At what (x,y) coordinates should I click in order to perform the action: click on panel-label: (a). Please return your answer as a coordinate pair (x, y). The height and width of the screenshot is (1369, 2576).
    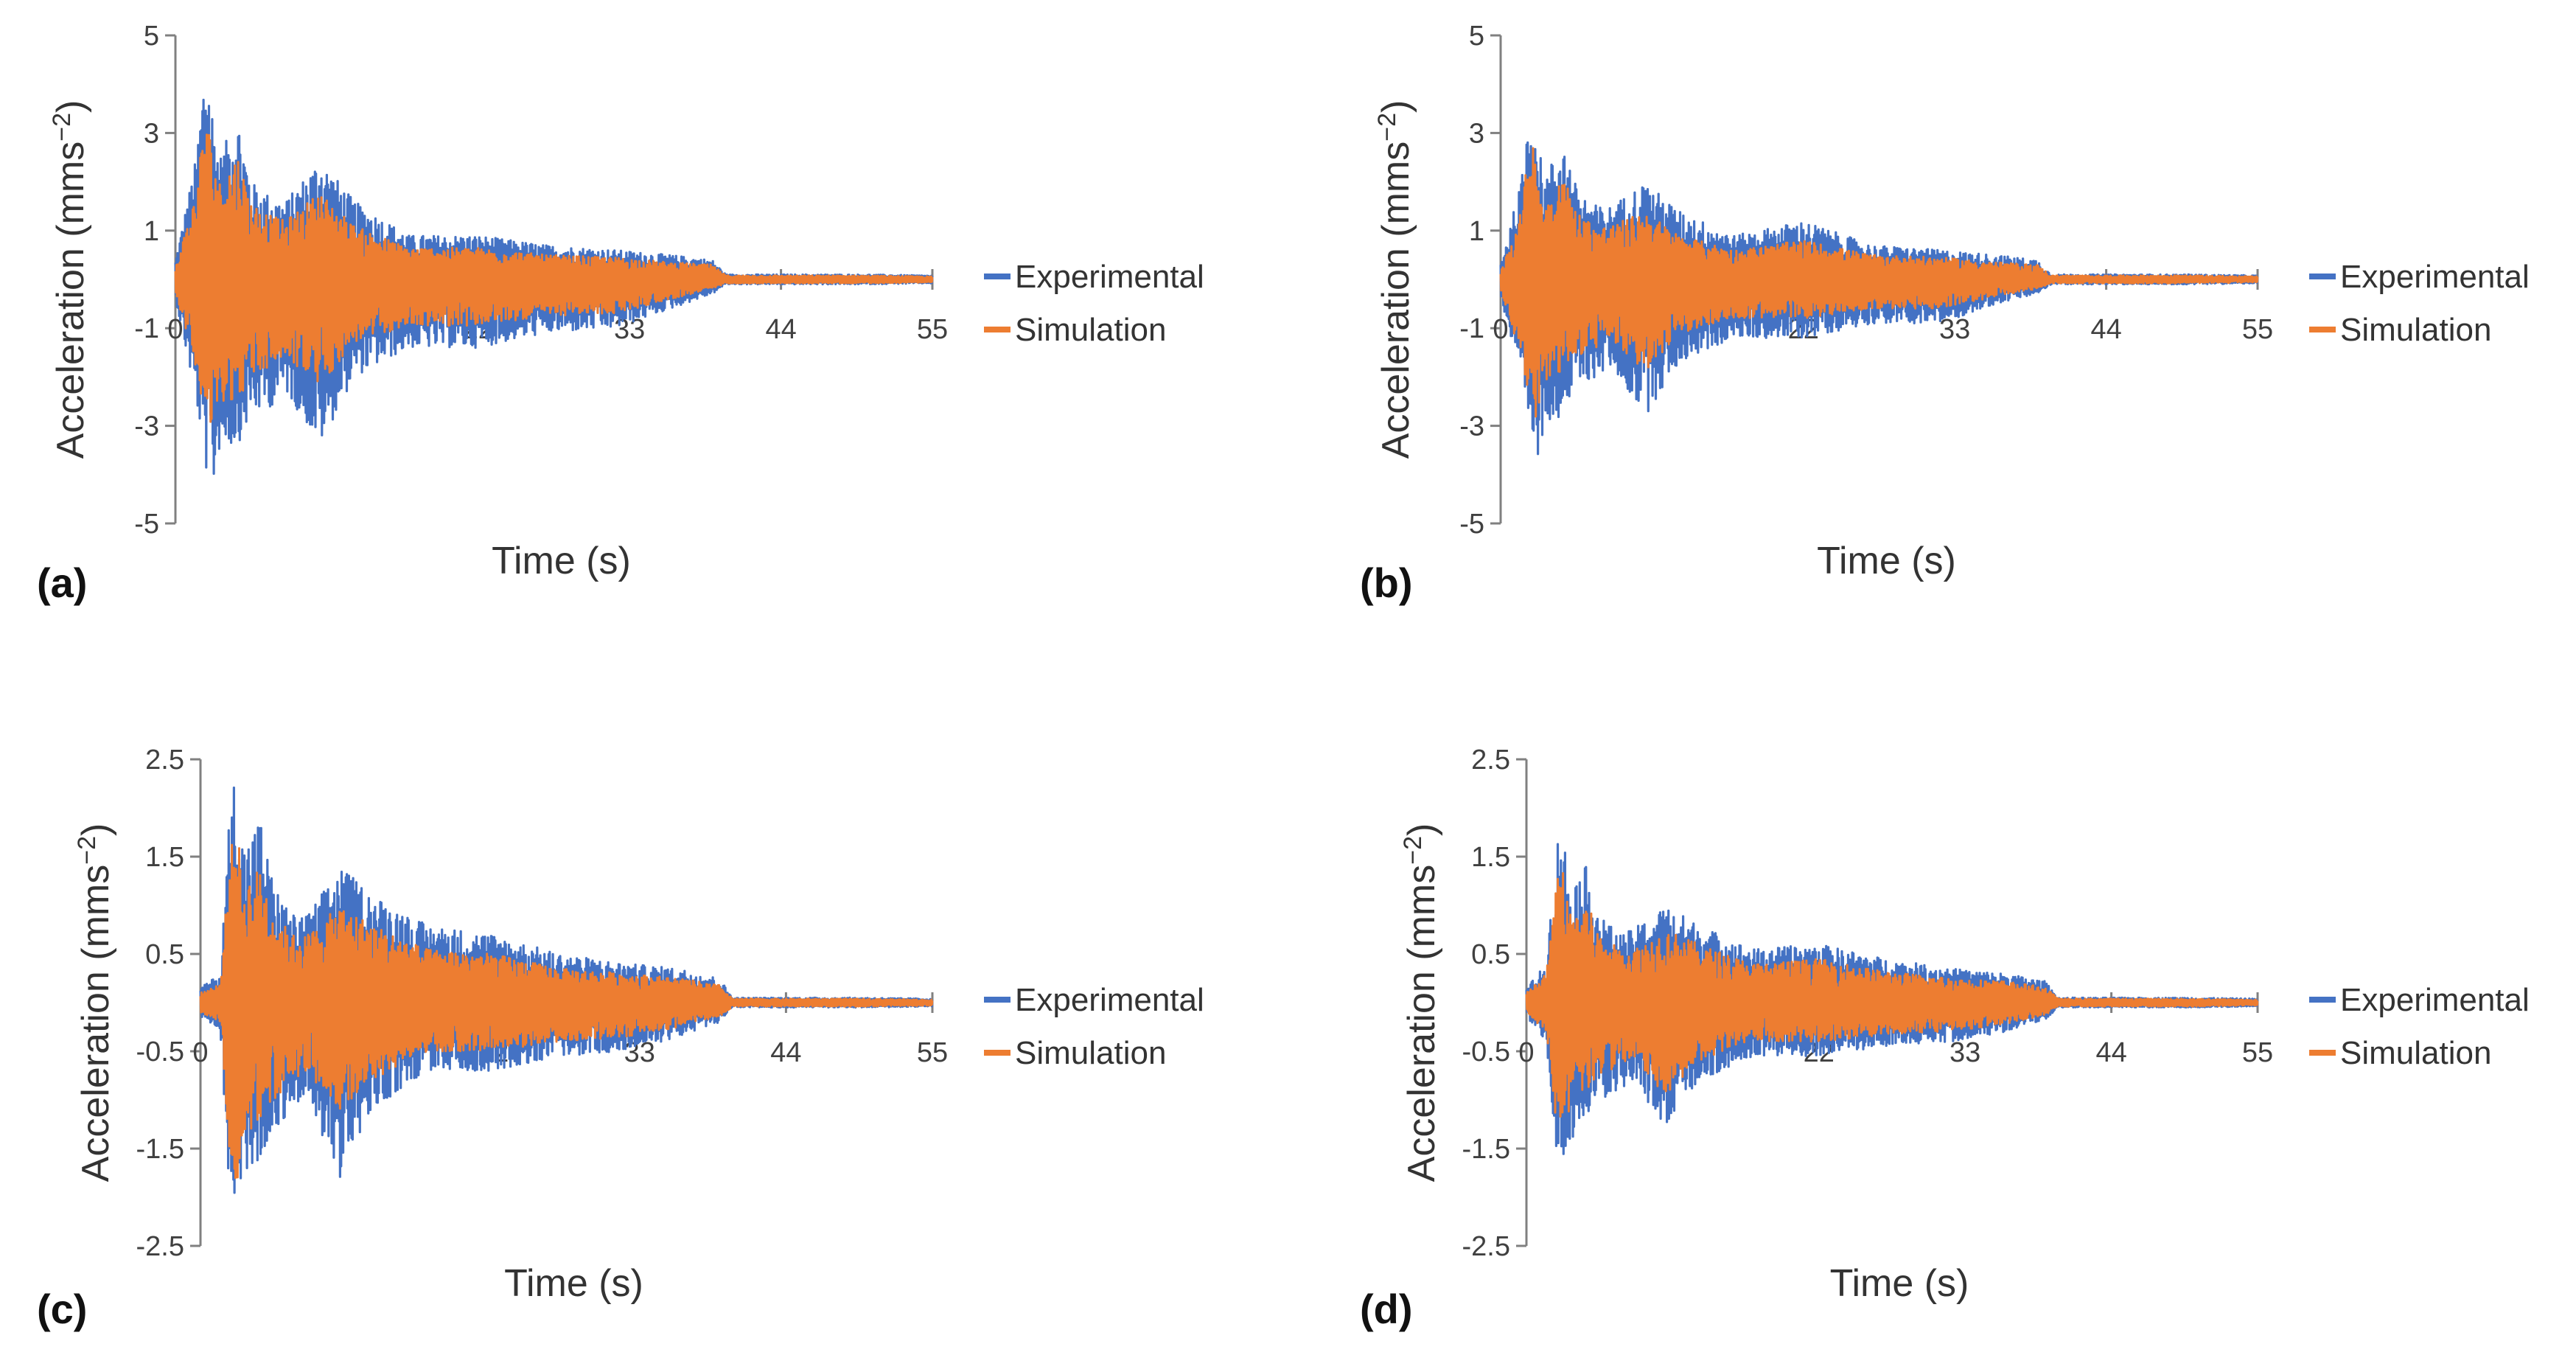
    Looking at the image, I should click on (62, 583).